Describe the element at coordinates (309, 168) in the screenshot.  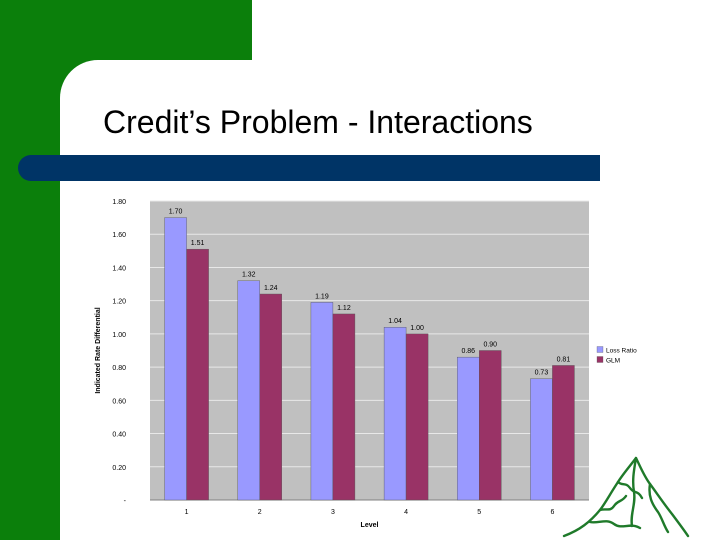
I see `title-rule` at that location.